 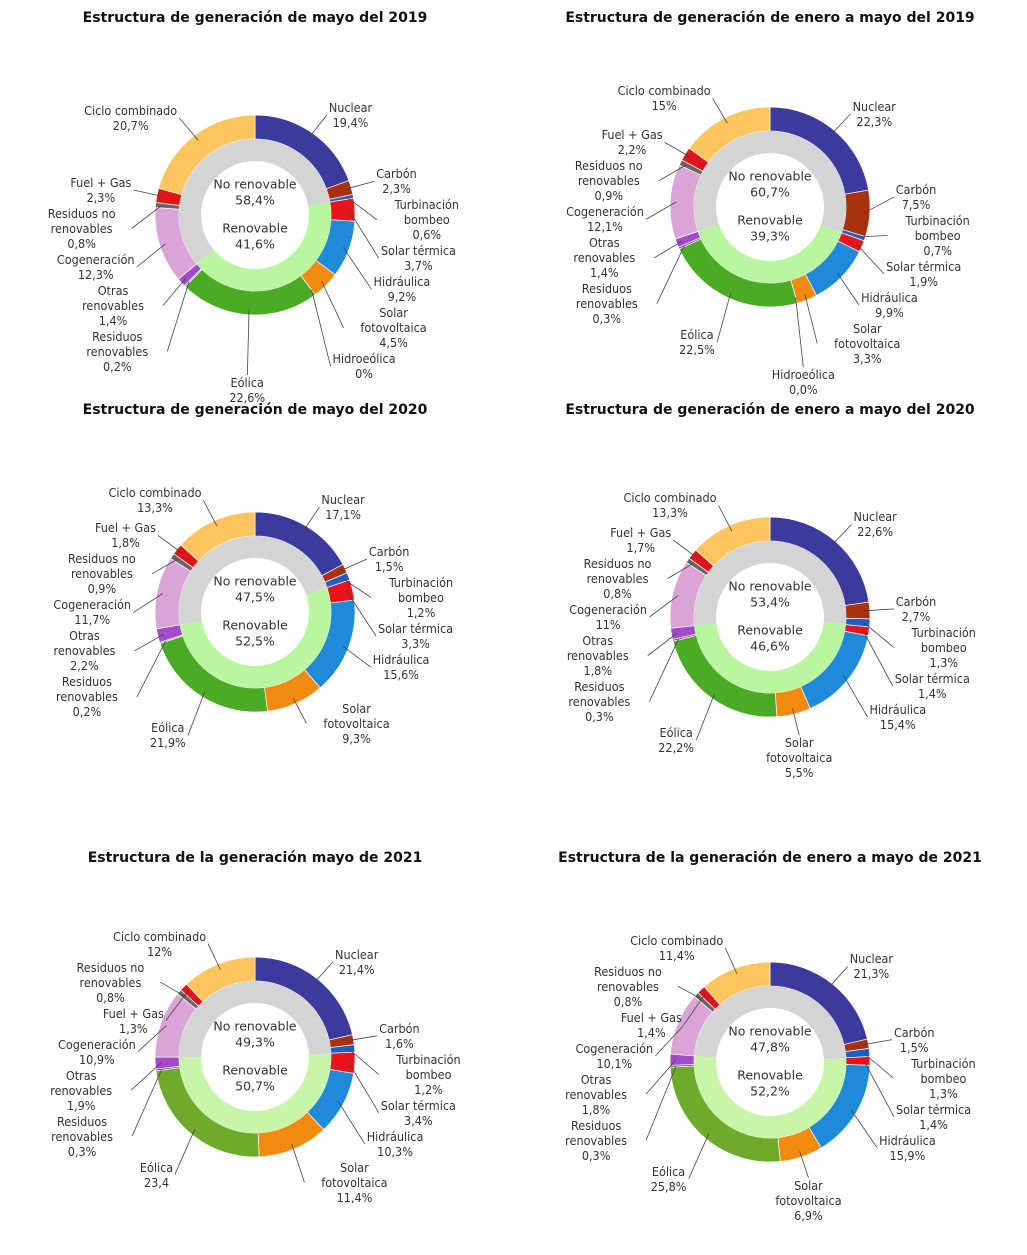 What do you see at coordinates (131, 110) in the screenshot?
I see `segment-name: Ciclo combinado` at bounding box center [131, 110].